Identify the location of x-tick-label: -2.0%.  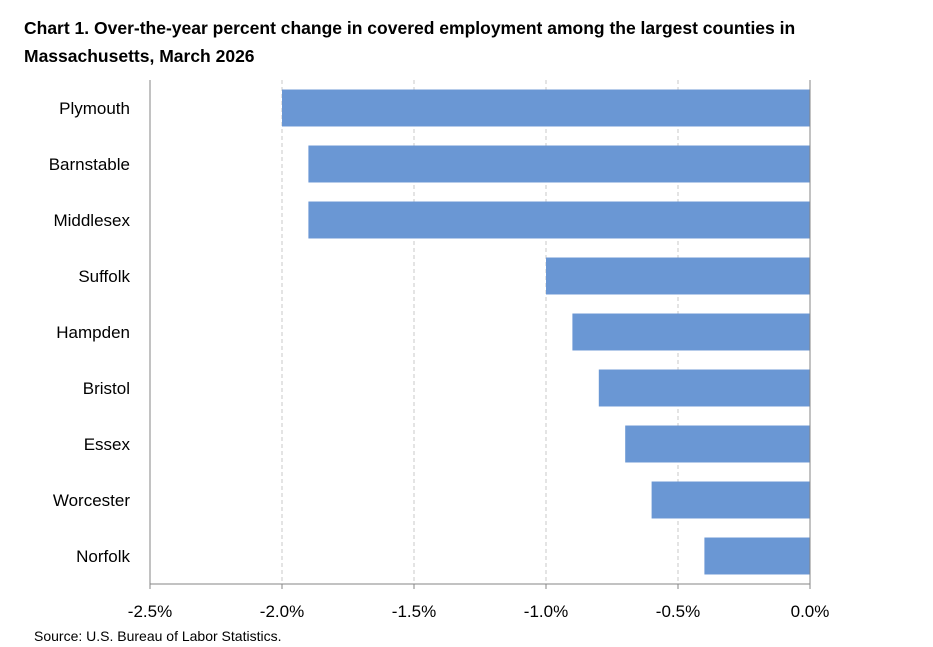
(282, 611).